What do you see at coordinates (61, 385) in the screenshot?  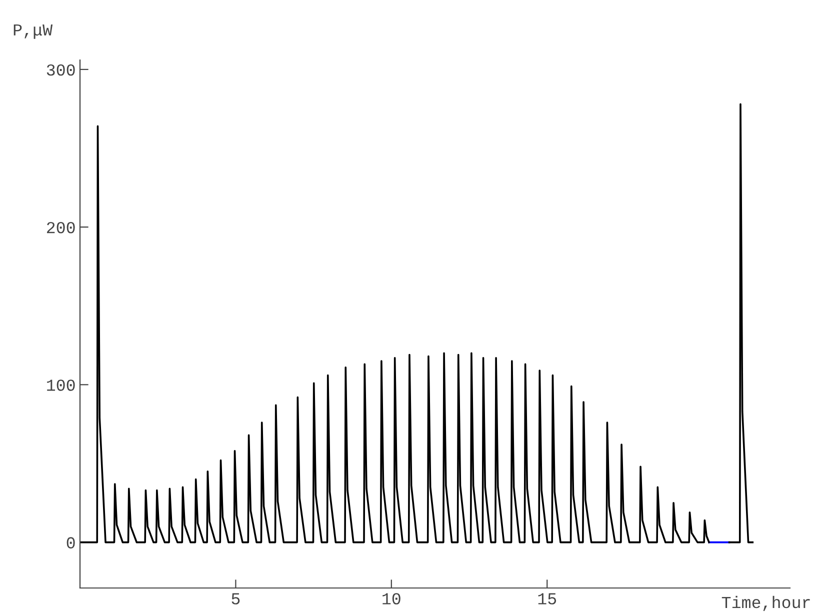 I see `y-tick-label: 100` at bounding box center [61, 385].